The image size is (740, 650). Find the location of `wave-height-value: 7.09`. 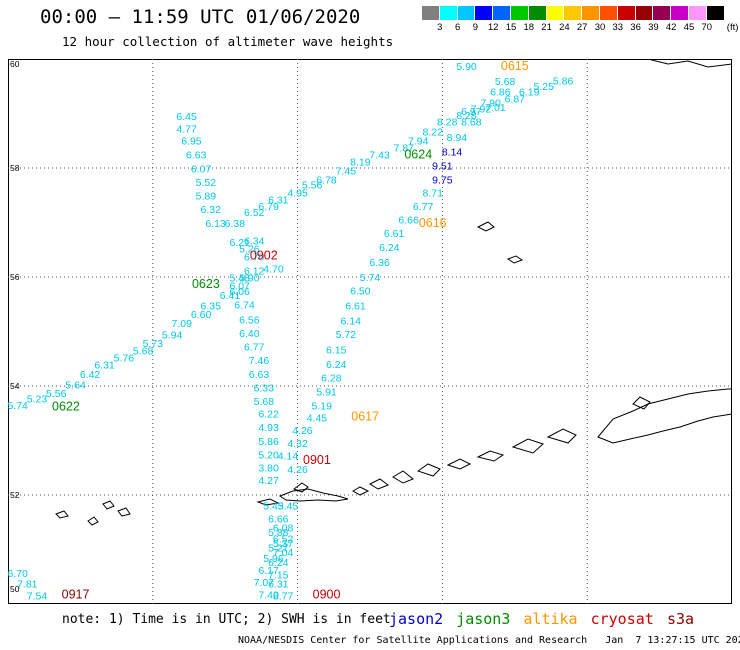

wave-height-value: 7.09 is located at coordinates (182, 324).